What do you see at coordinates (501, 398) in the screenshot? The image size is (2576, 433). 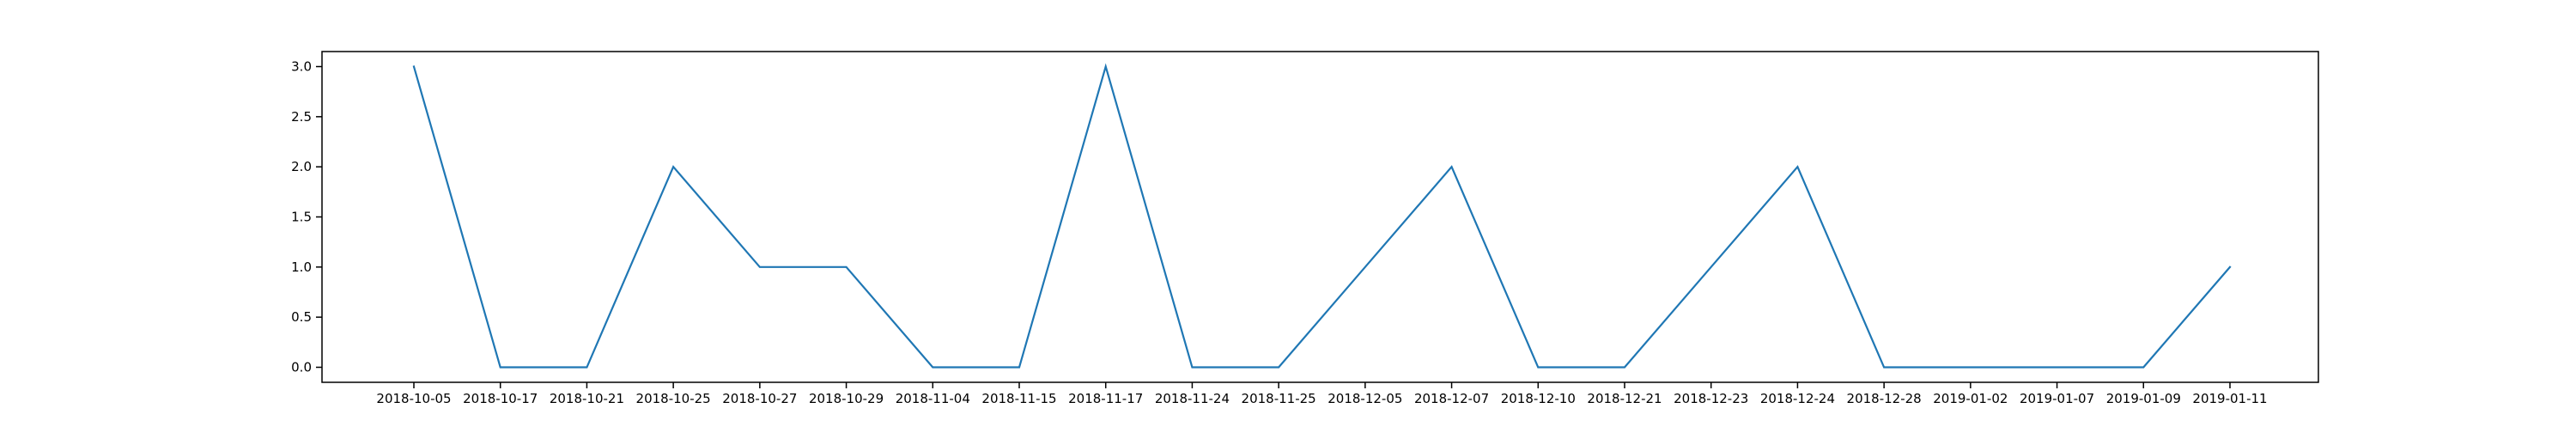 I see `x-tick-label: 2018-10-17` at bounding box center [501, 398].